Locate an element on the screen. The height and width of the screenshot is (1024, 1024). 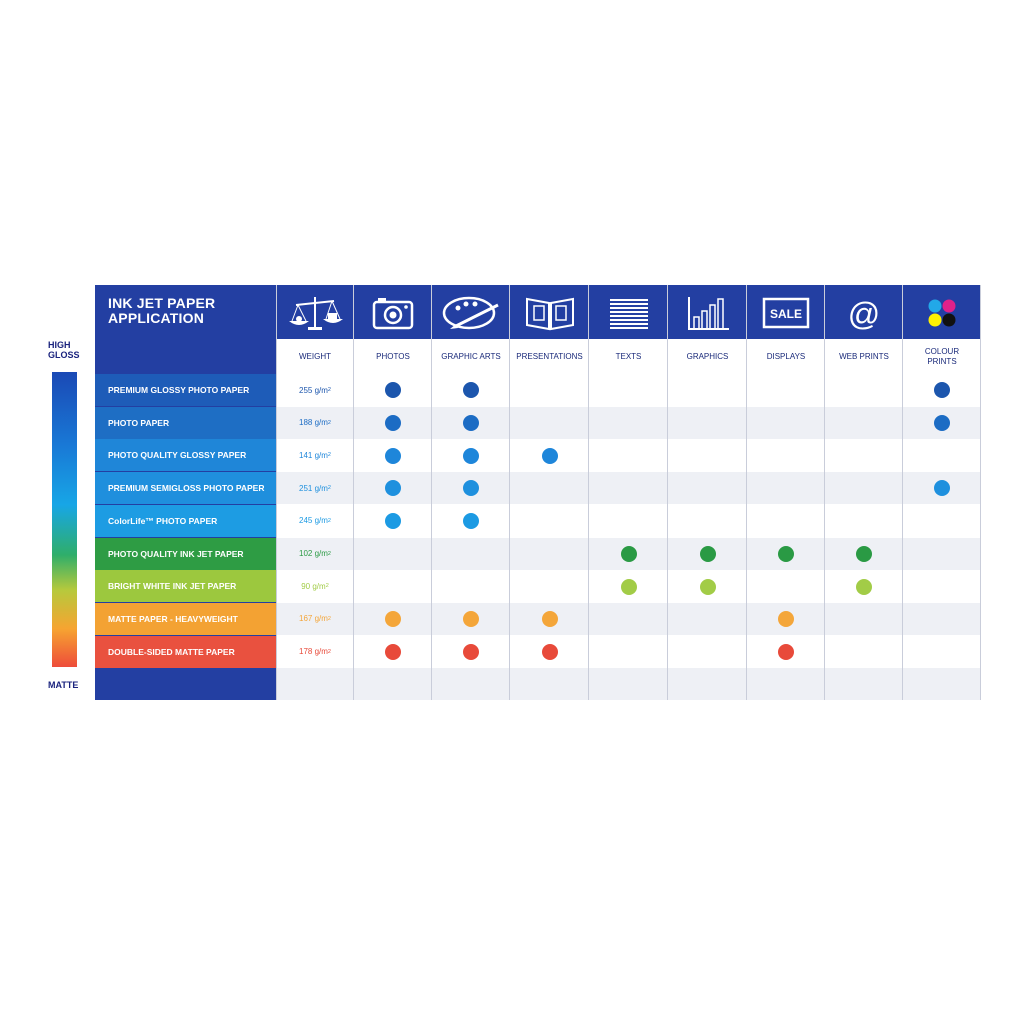
column-header-texts: TEXTS is located at coordinates (628, 356).